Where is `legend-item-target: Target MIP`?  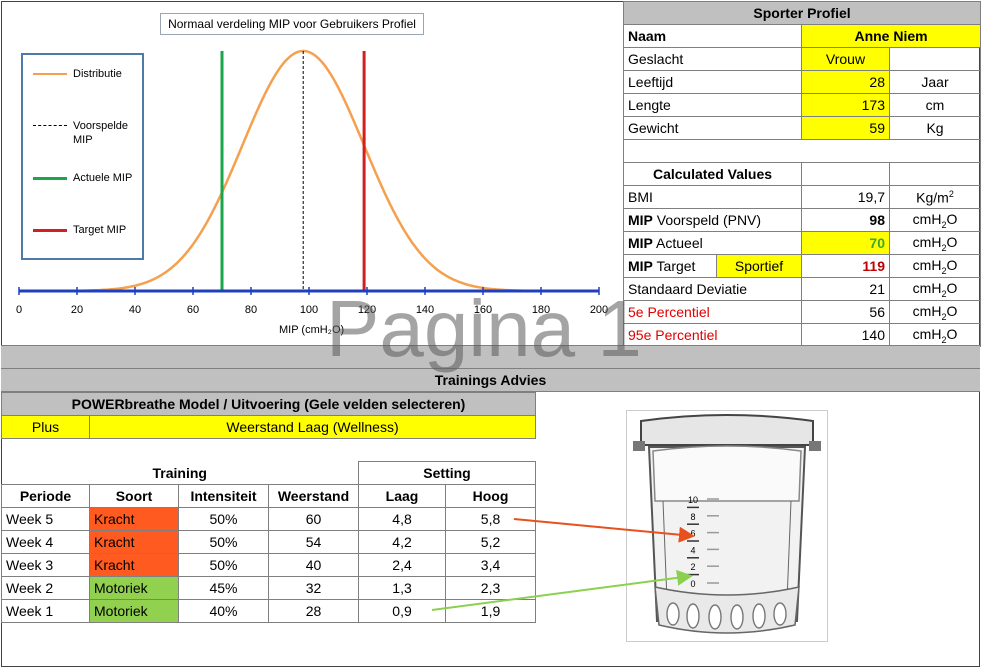 legend-item-target: Target MIP is located at coordinates (86, 230).